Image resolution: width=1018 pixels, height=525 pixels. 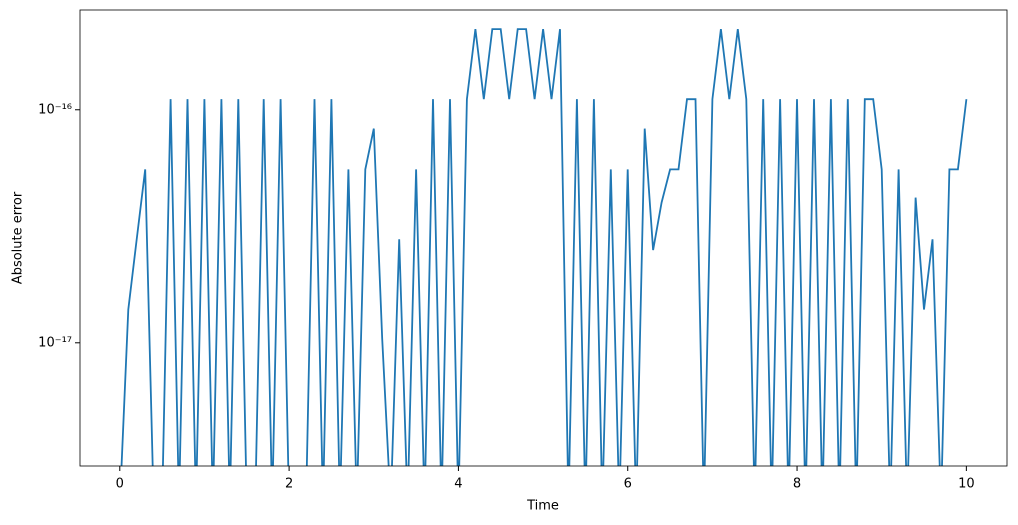 What do you see at coordinates (966, 484) in the screenshot?
I see `x-tick-label: 10` at bounding box center [966, 484].